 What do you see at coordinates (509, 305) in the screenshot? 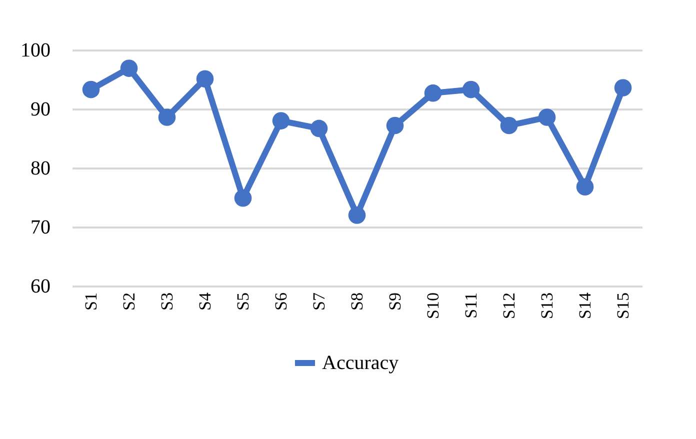
I see `x-tick-label: S12` at bounding box center [509, 305].